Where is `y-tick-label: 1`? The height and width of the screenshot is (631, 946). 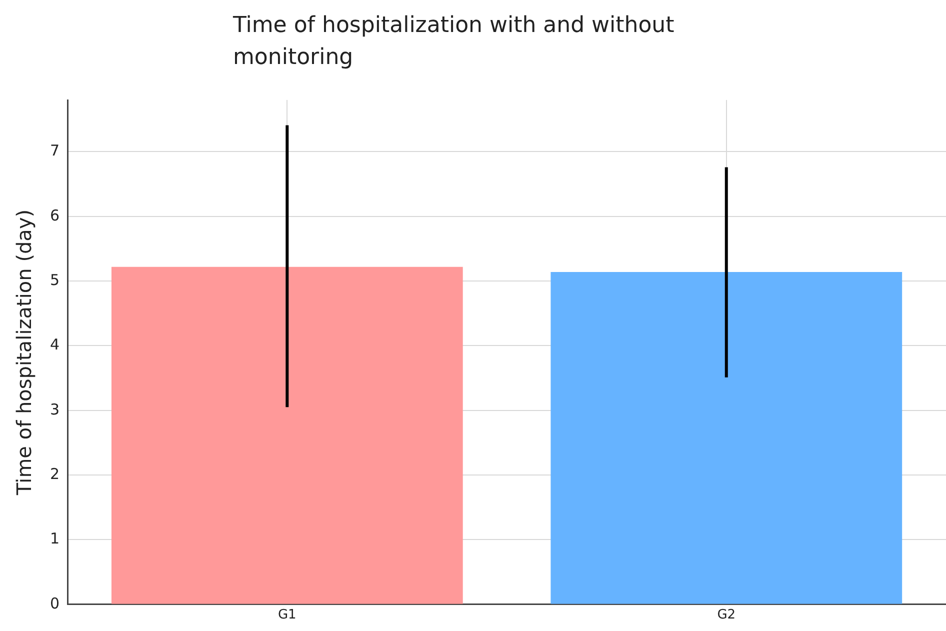 y-tick-label: 1 is located at coordinates (55, 539).